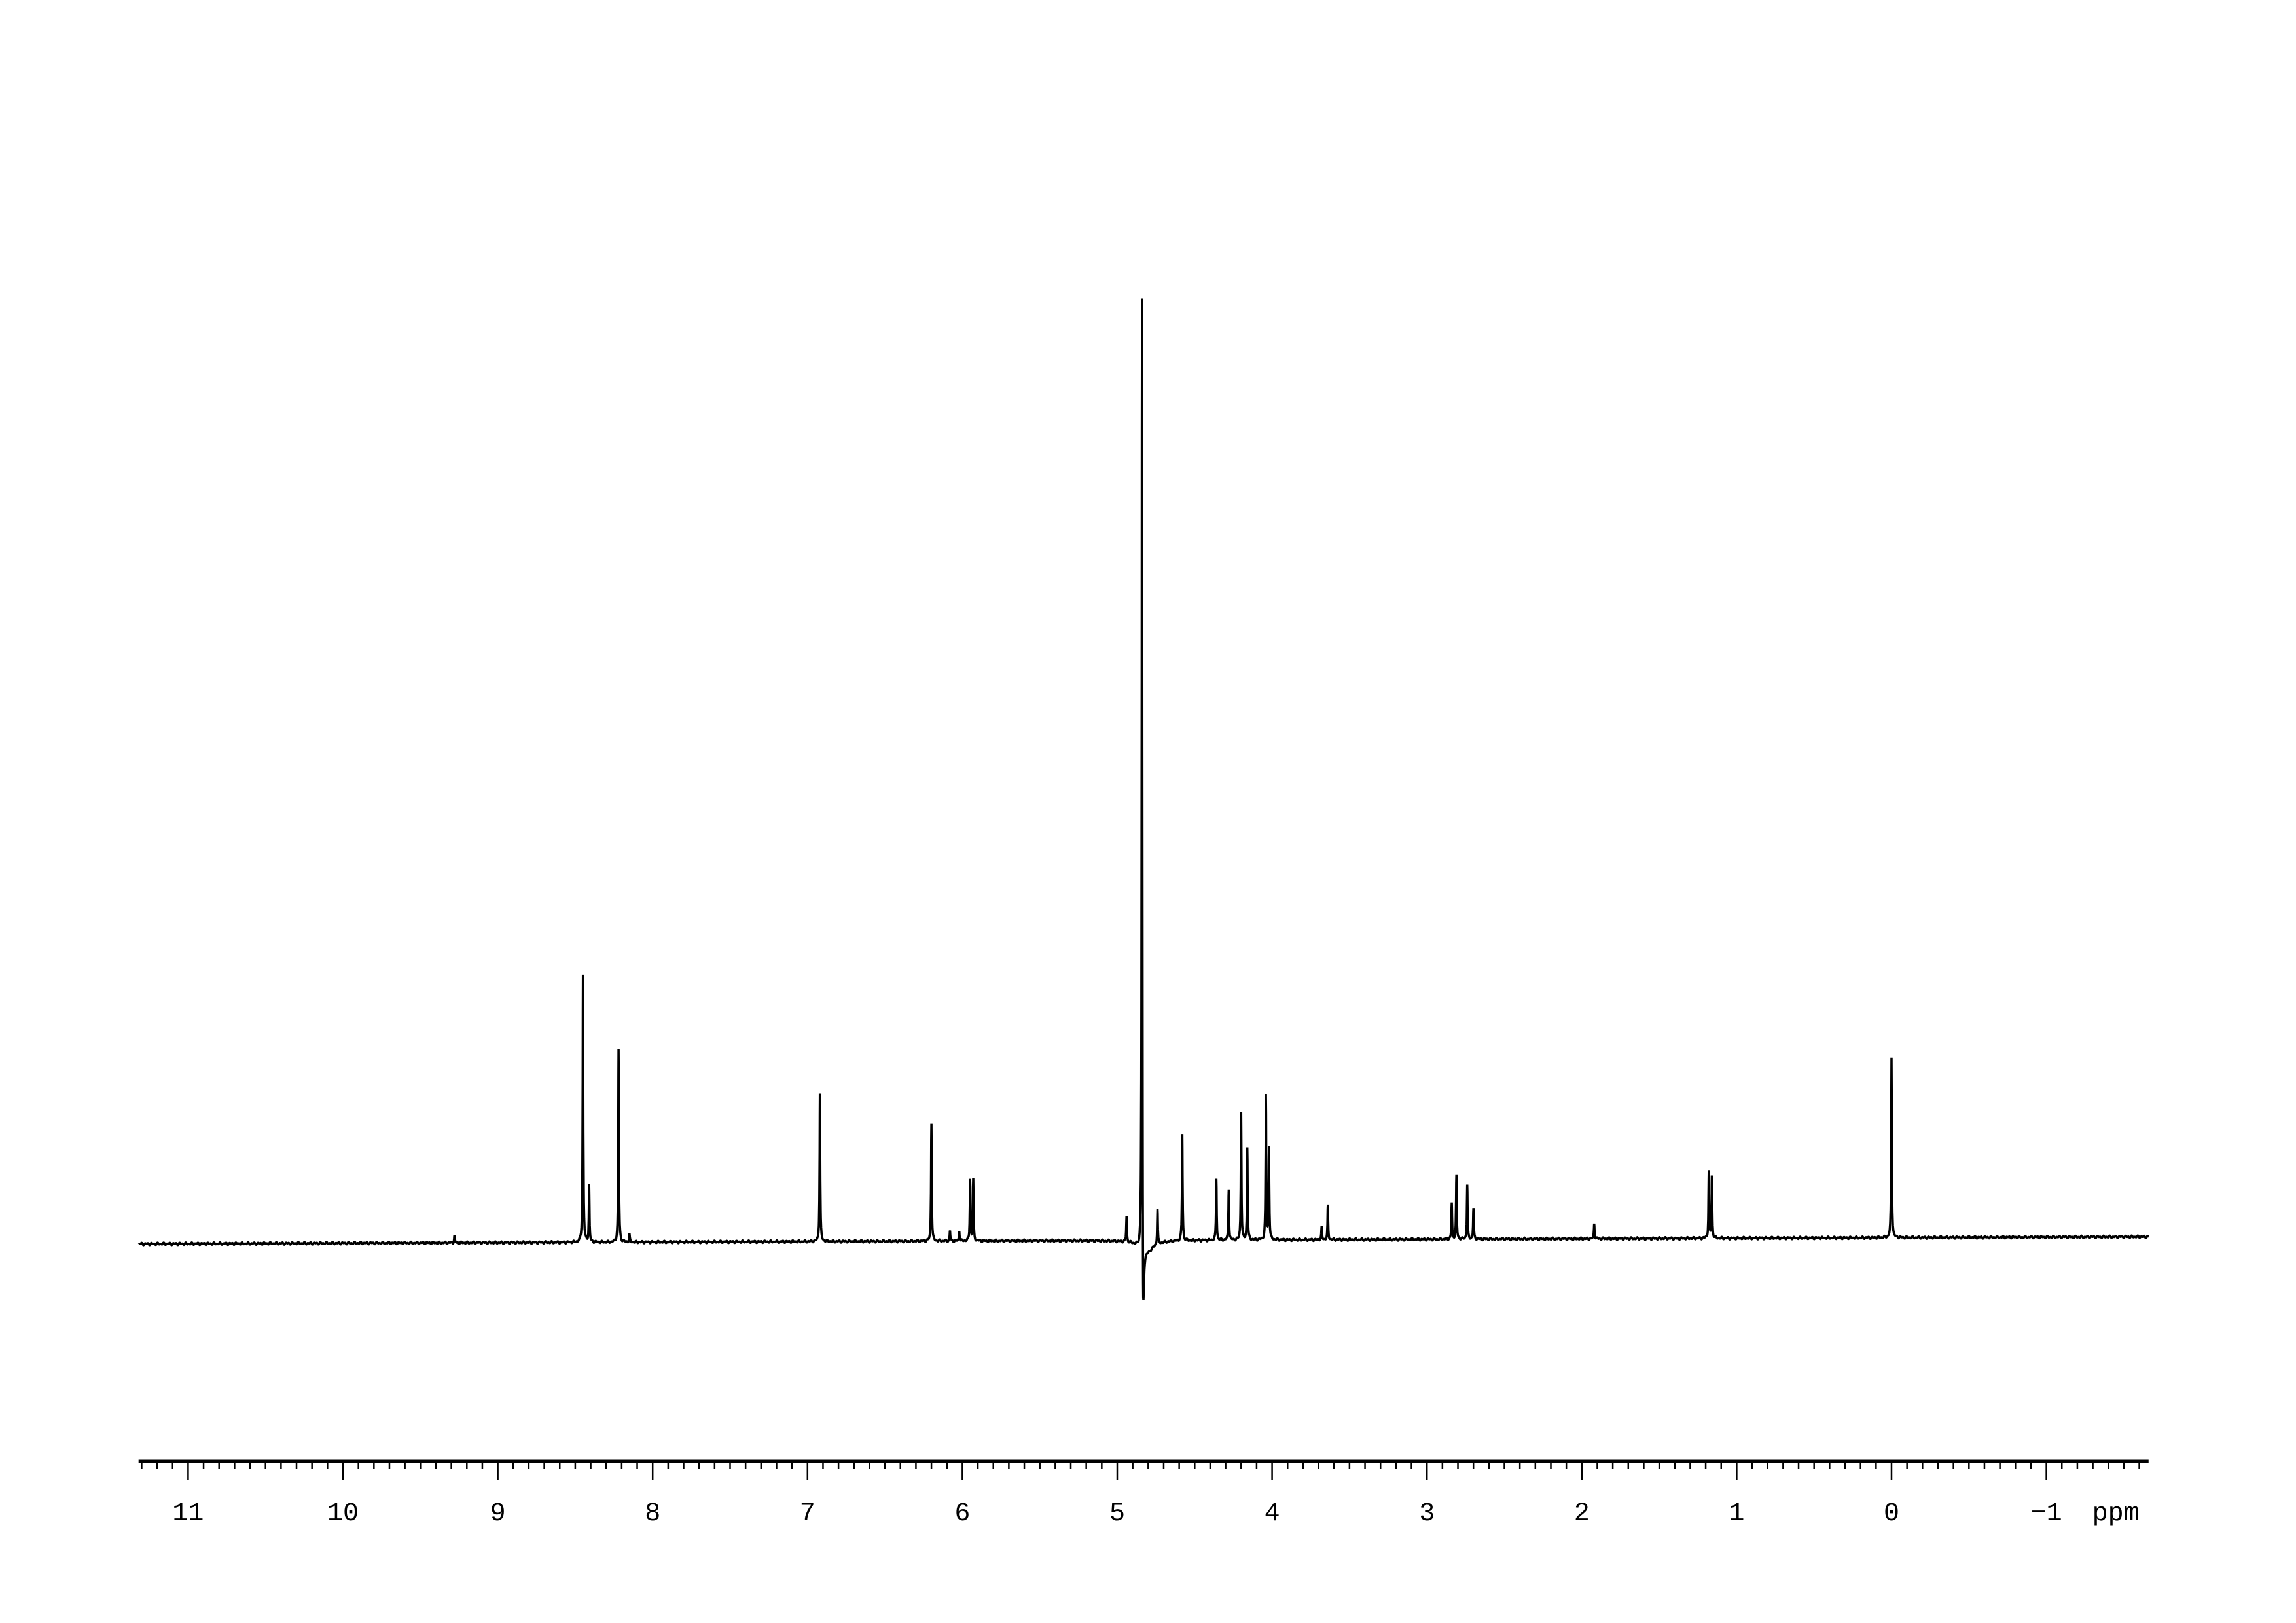  What do you see at coordinates (1736, 1514) in the screenshot?
I see `x-tick-label: 1` at bounding box center [1736, 1514].